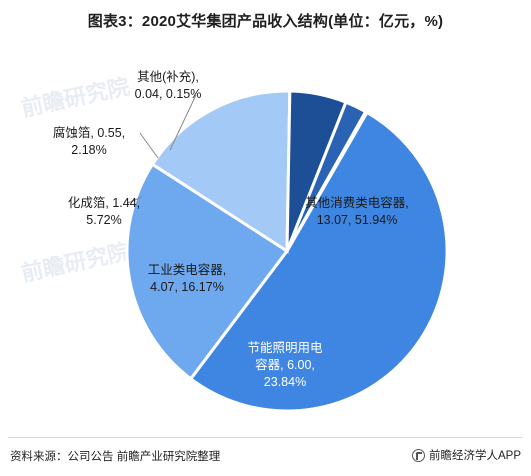  What do you see at coordinates (187, 269) in the screenshot?
I see `slice-label-line: 工业类电容器,` at bounding box center [187, 269].